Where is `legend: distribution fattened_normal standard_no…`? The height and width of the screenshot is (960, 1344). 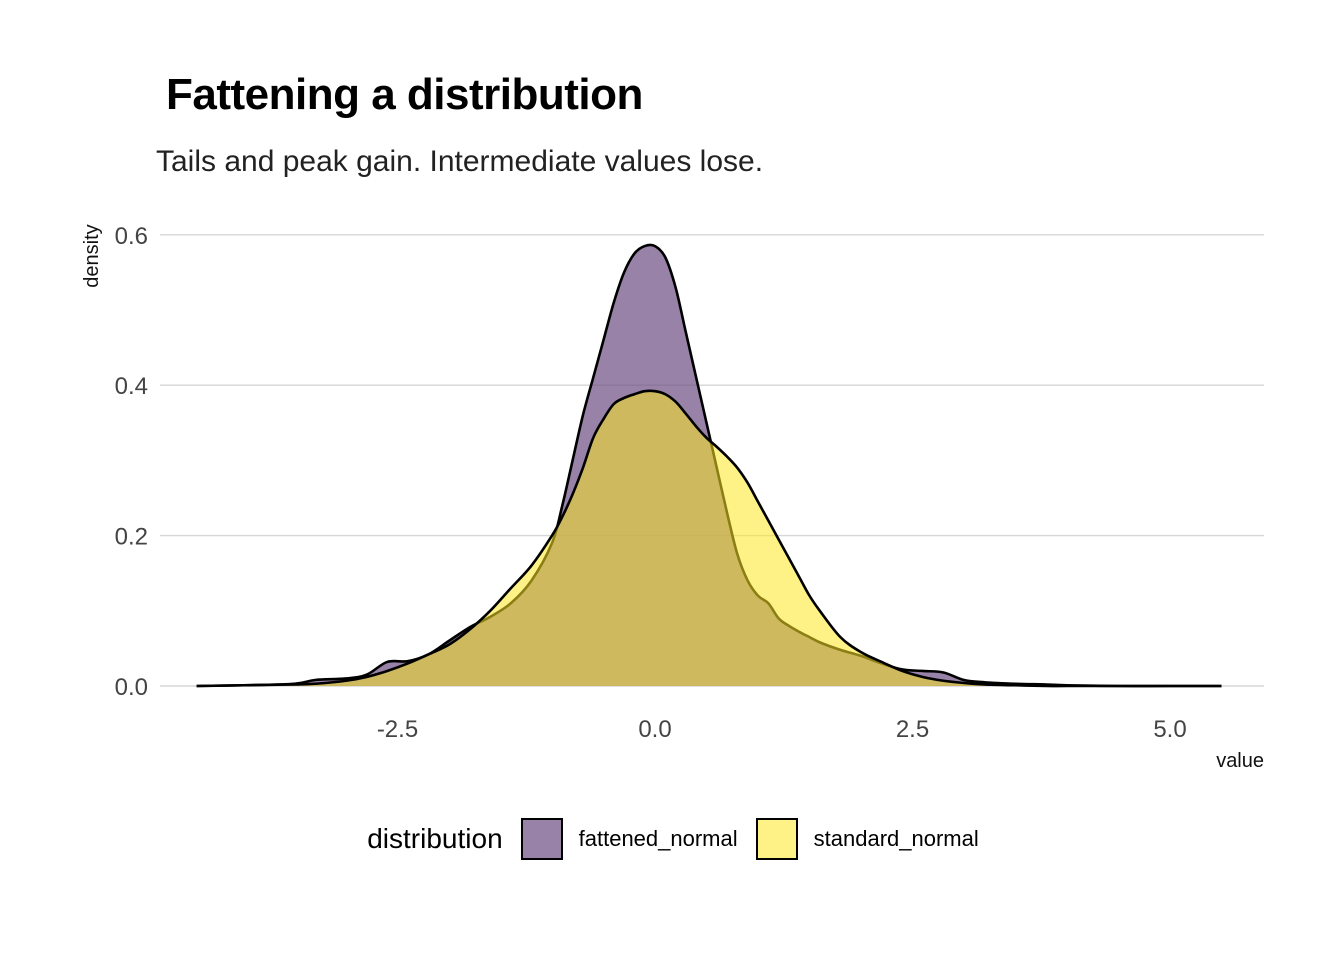
legend: distribution fattened_normal standard_no… is located at coordinates (672, 839).